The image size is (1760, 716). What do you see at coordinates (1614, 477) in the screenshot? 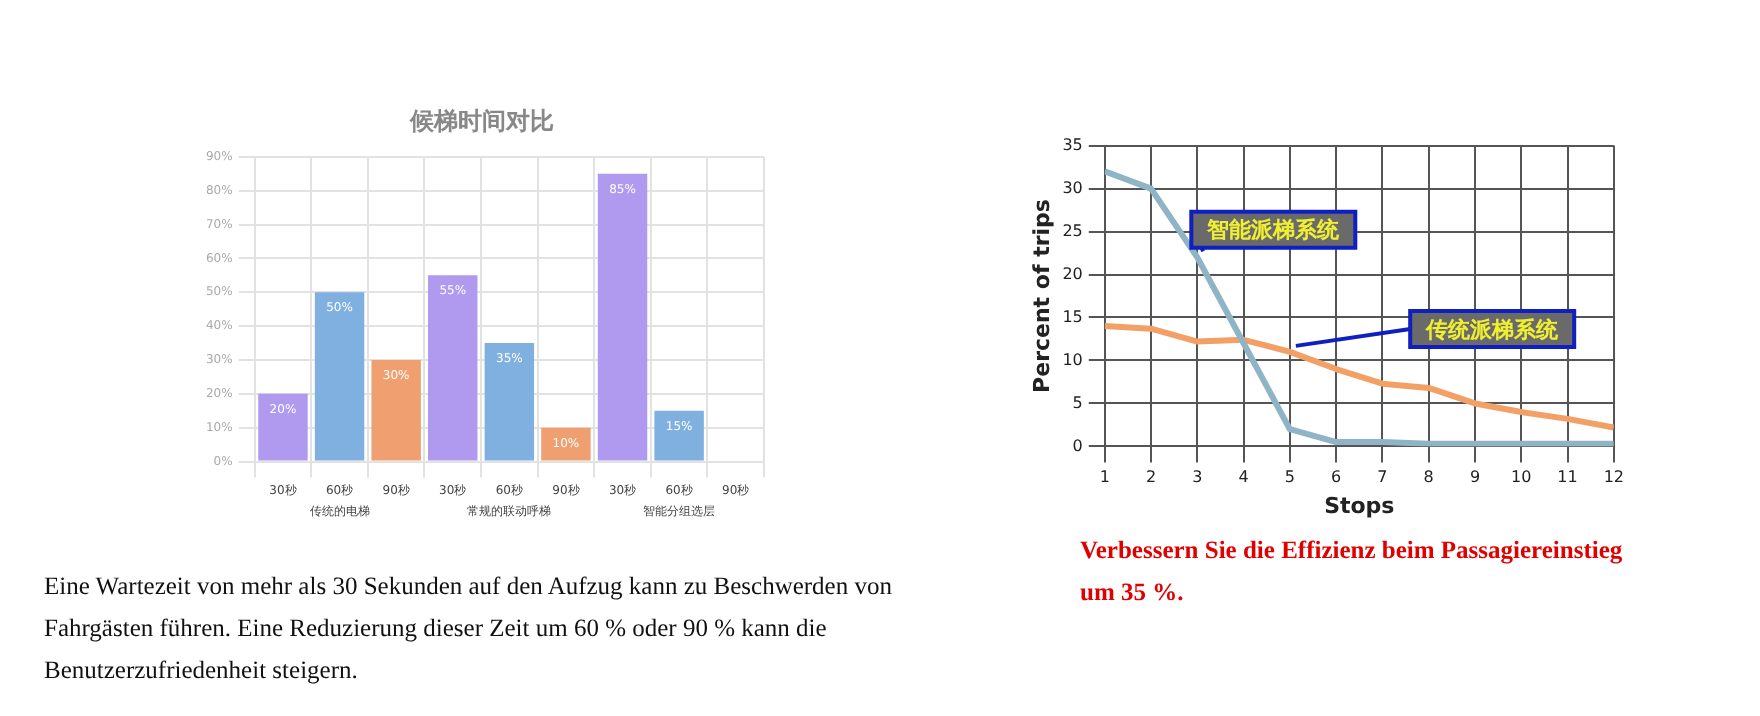
I see `x-tick-label: 12` at bounding box center [1614, 477].